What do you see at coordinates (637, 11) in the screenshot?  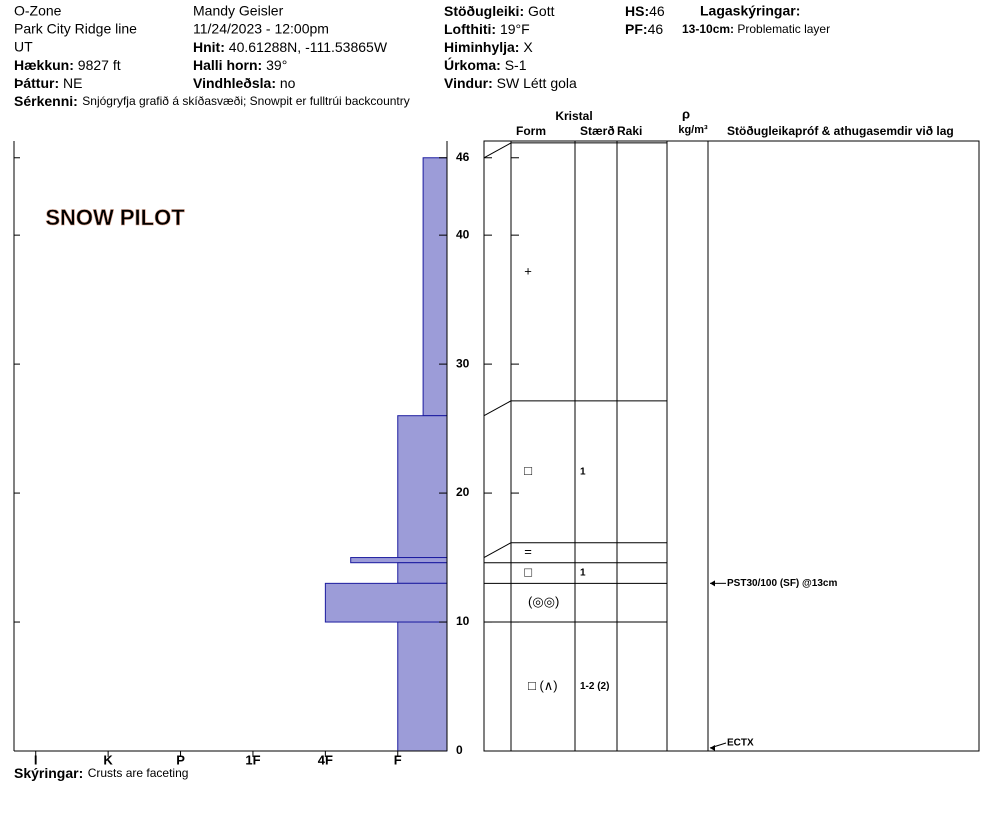 I see `field-label: HS:` at bounding box center [637, 11].